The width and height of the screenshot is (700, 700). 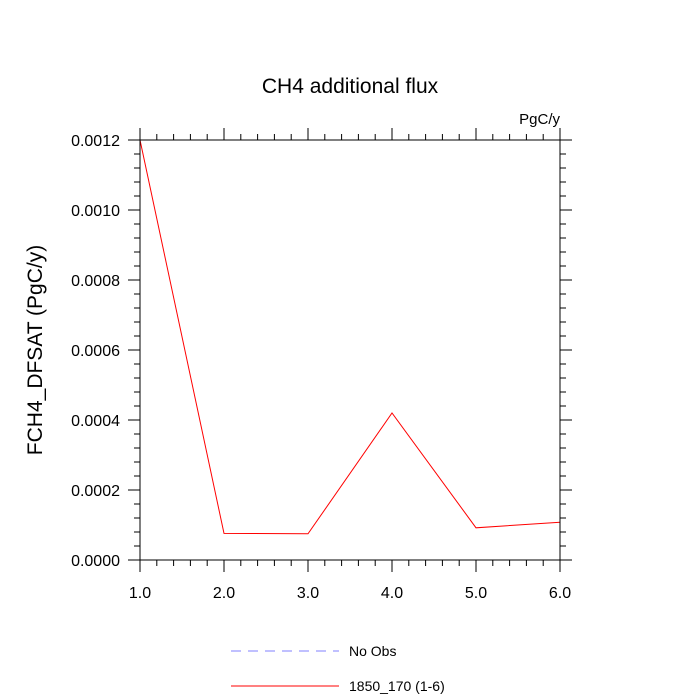 I want to click on legend-label: 1850_170 (1-6), so click(x=397, y=686).